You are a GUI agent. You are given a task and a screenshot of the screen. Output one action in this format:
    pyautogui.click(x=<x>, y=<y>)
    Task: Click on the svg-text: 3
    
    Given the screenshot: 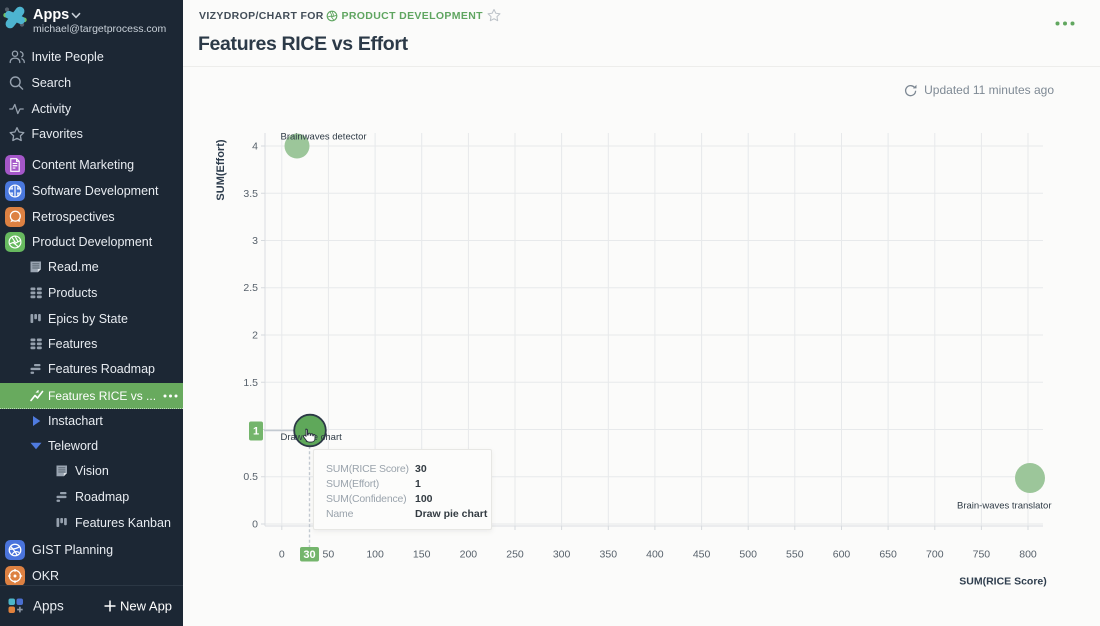 What is the action you would take?
    pyautogui.click(x=255, y=241)
    